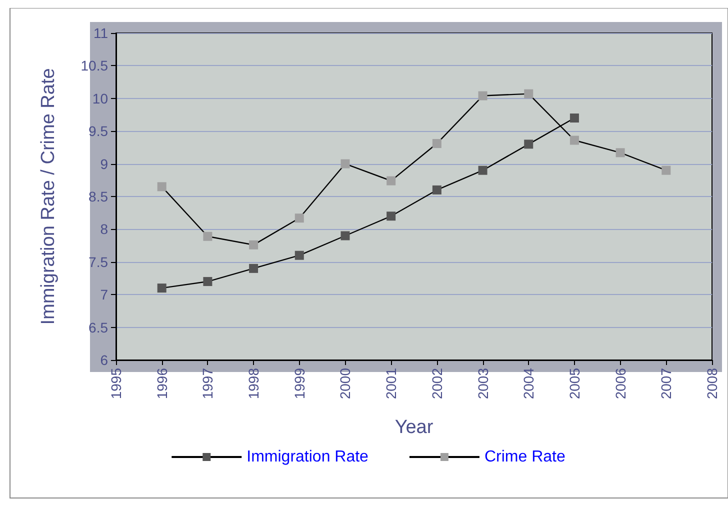 The height and width of the screenshot is (505, 728). I want to click on x-tick-label: 1997, so click(208, 384).